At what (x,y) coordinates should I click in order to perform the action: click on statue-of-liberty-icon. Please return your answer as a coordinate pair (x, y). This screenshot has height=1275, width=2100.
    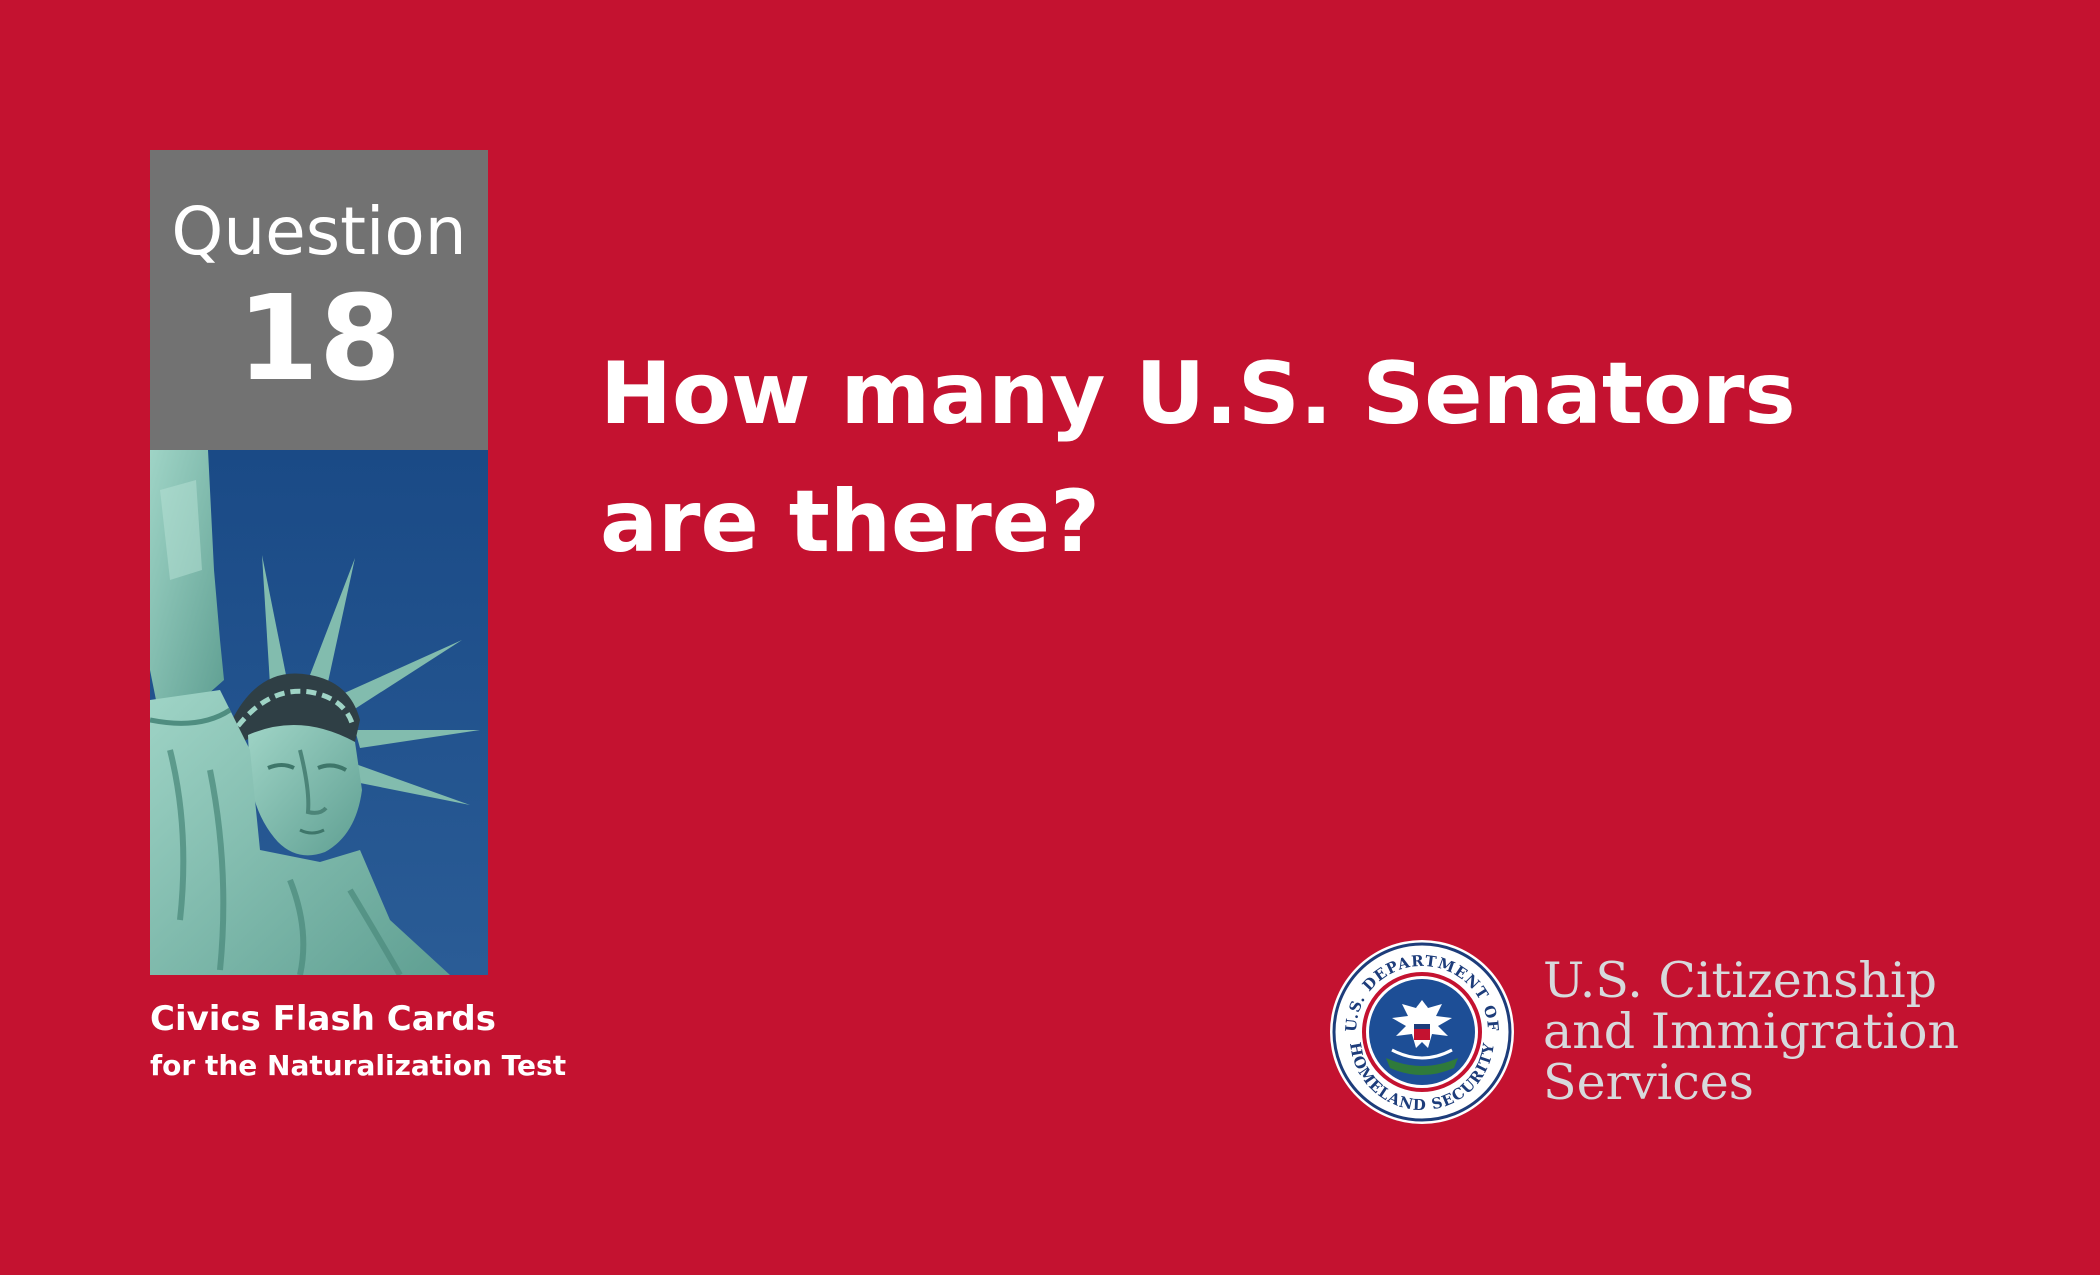
    Looking at the image, I should click on (319, 712).